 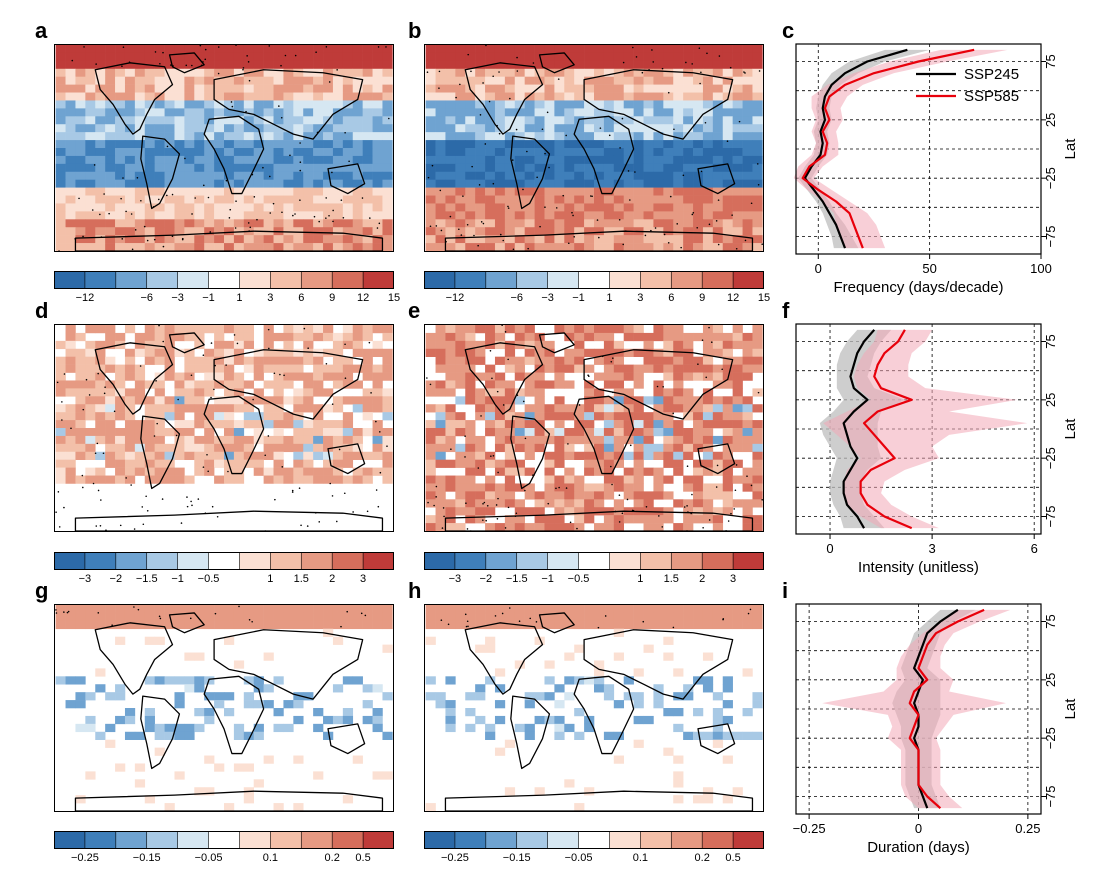 What do you see at coordinates (301, 579) in the screenshot?
I see `colorbar-tick-label: 1.5` at bounding box center [301, 579].